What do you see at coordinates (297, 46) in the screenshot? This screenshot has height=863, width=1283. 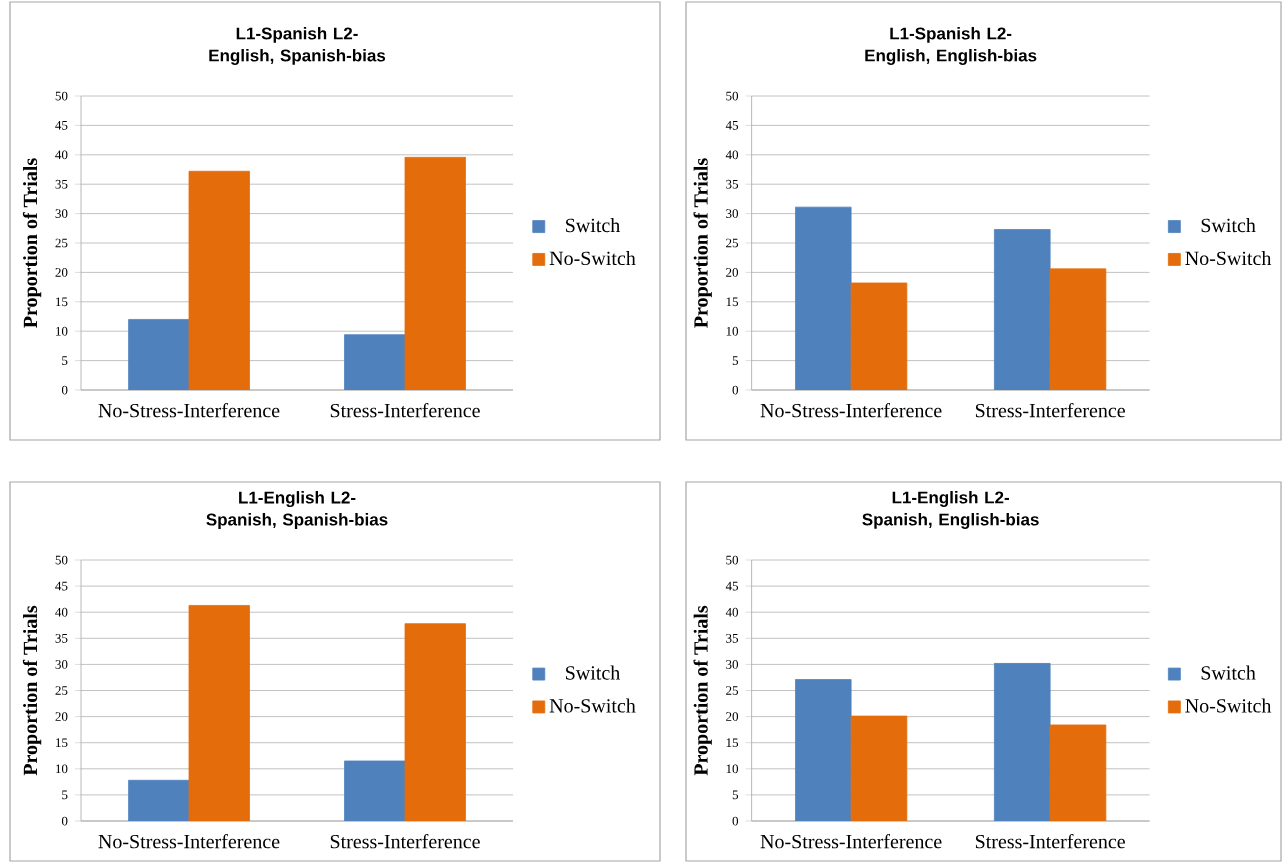 I see `chart-title: L1-Spanish L2-English, Spanish-bias` at bounding box center [297, 46].